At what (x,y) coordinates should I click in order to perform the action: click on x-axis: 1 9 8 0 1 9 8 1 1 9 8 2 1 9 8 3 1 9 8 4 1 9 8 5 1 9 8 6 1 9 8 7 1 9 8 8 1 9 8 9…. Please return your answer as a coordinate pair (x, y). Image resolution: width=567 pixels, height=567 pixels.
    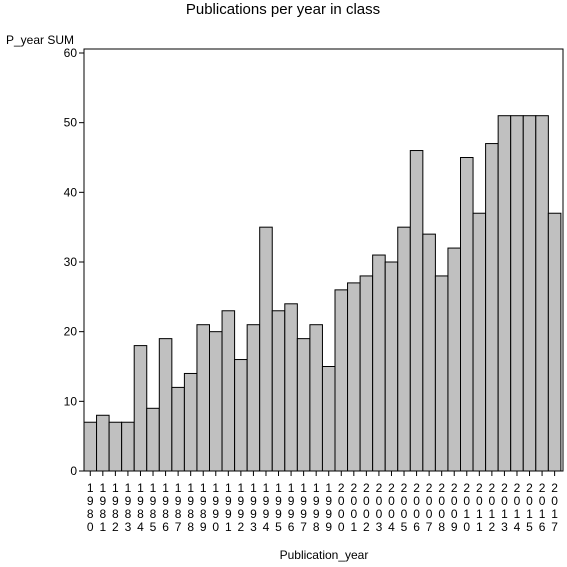
    Looking at the image, I should click on (322, 502).